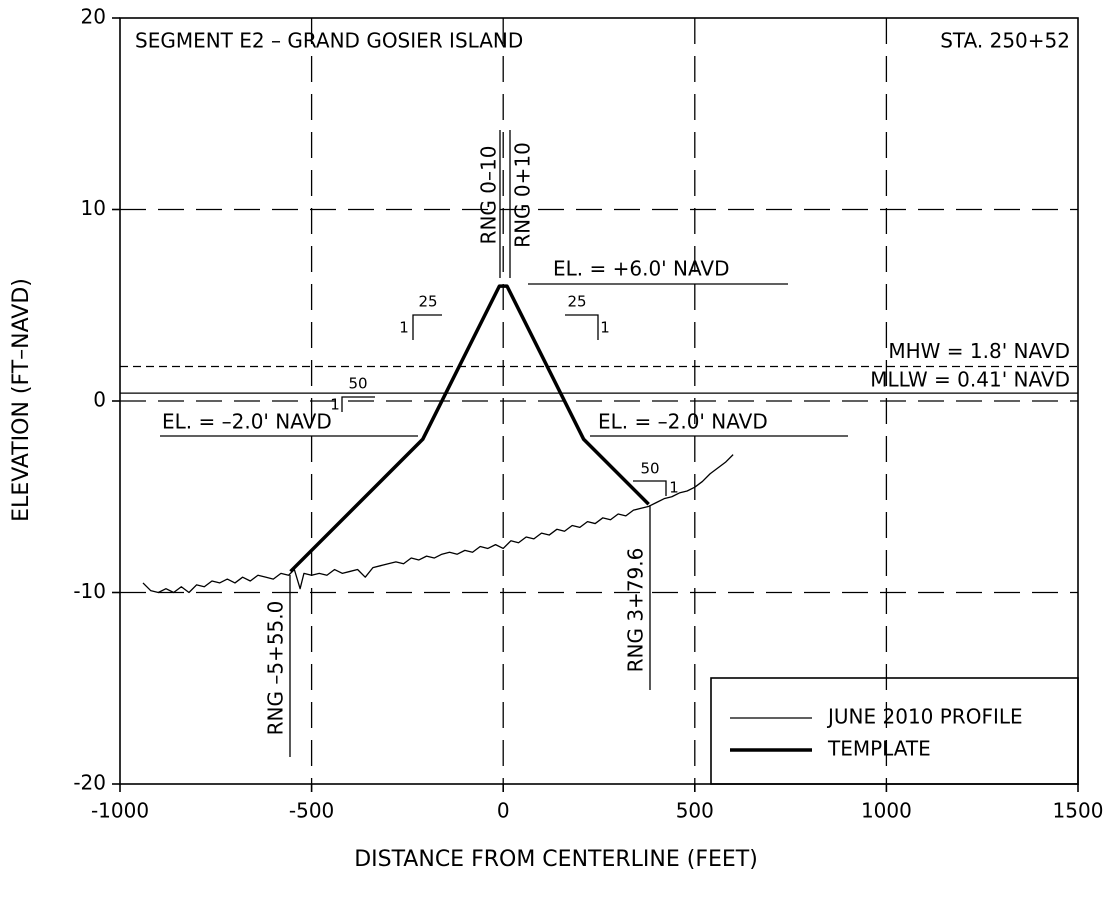 This screenshot has height=907, width=1112. Describe the element at coordinates (641, 269) in the screenshot. I see `annotation: EL. = +6.0' NAVD` at that location.